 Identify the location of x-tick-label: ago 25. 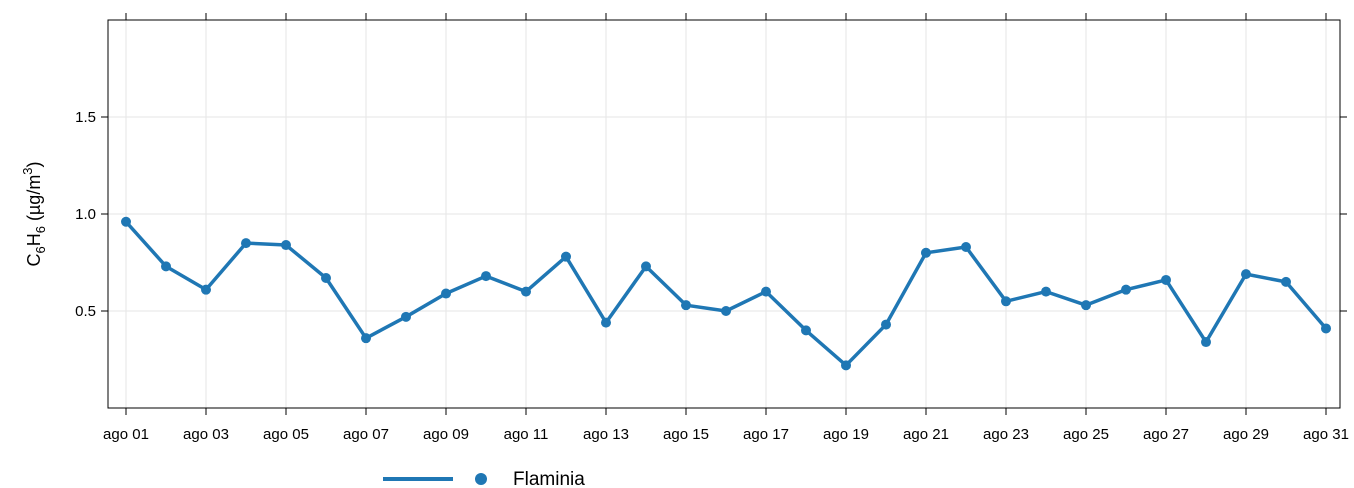
(1086, 434).